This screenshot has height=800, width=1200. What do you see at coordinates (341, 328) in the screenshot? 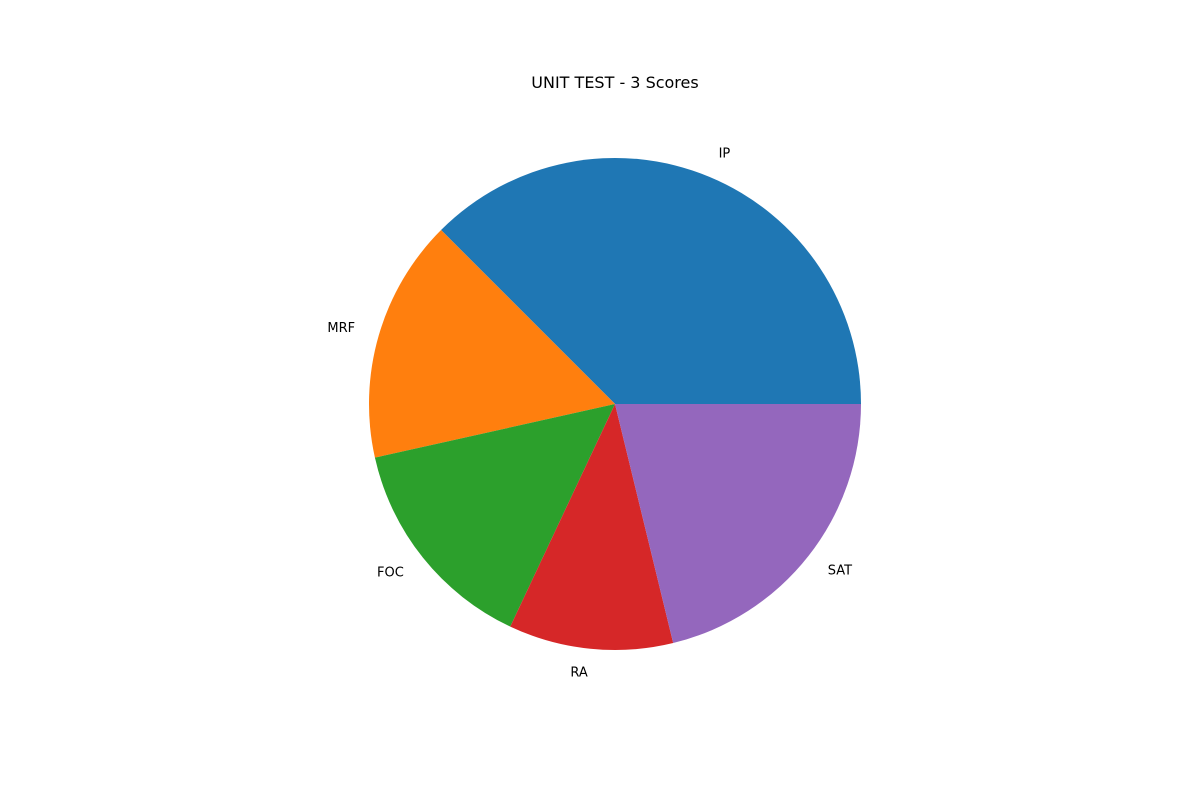
I see `pie-label-mrf: MRF` at bounding box center [341, 328].